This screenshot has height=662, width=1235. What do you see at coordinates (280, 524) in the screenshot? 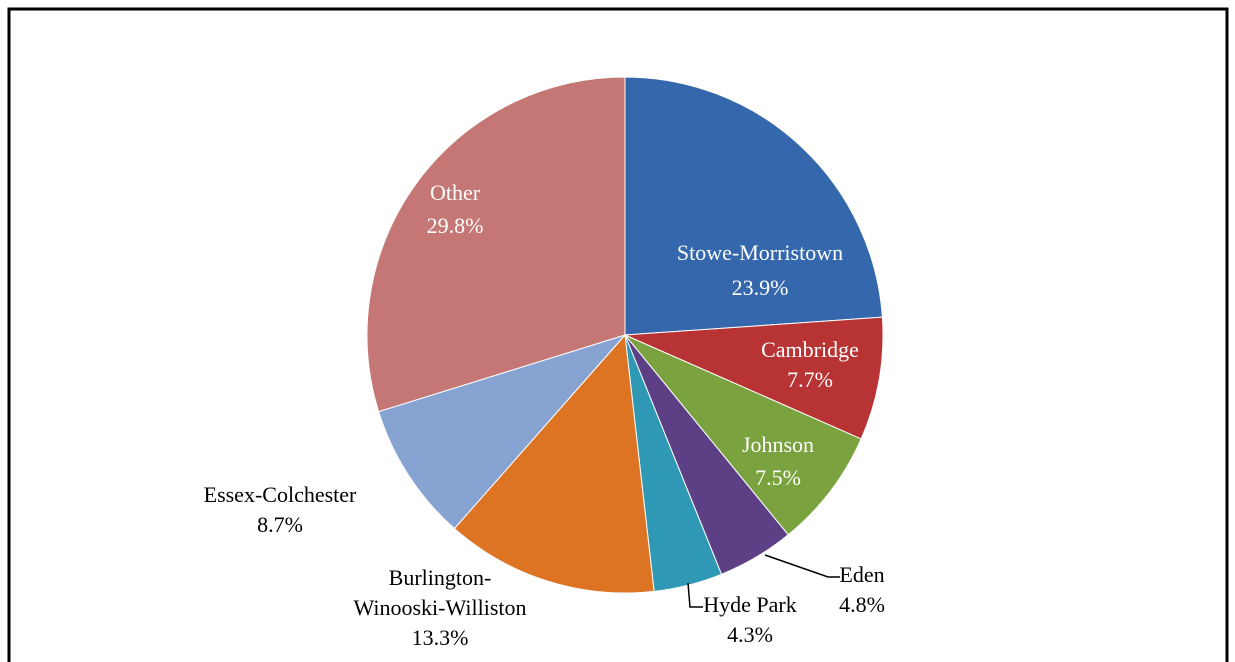
I see `value-label: 8.7%` at bounding box center [280, 524].